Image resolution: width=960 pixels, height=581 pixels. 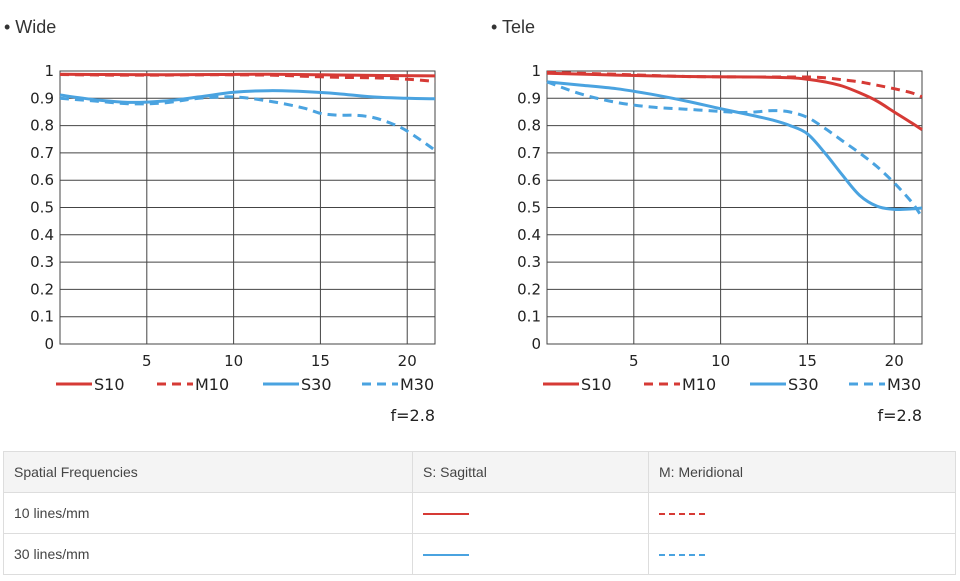 I want to click on wide-y-tick-label: 0.5, so click(x=42, y=208).